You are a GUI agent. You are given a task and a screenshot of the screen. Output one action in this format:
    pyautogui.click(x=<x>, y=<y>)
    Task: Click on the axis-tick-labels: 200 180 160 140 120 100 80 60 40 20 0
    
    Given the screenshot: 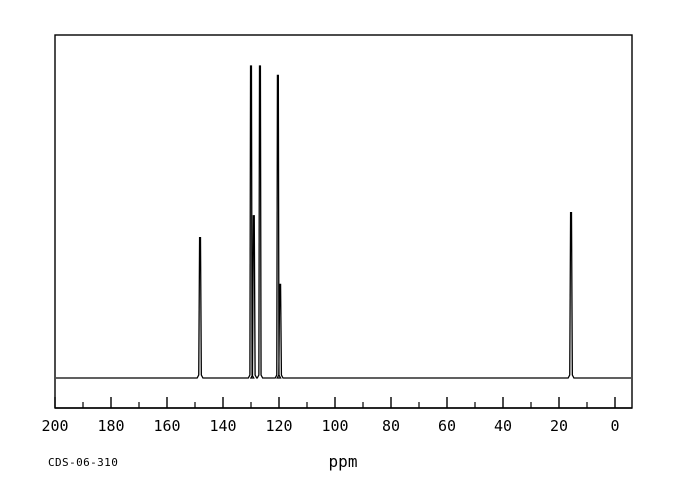 What is the action you would take?
    pyautogui.click(x=330, y=426)
    